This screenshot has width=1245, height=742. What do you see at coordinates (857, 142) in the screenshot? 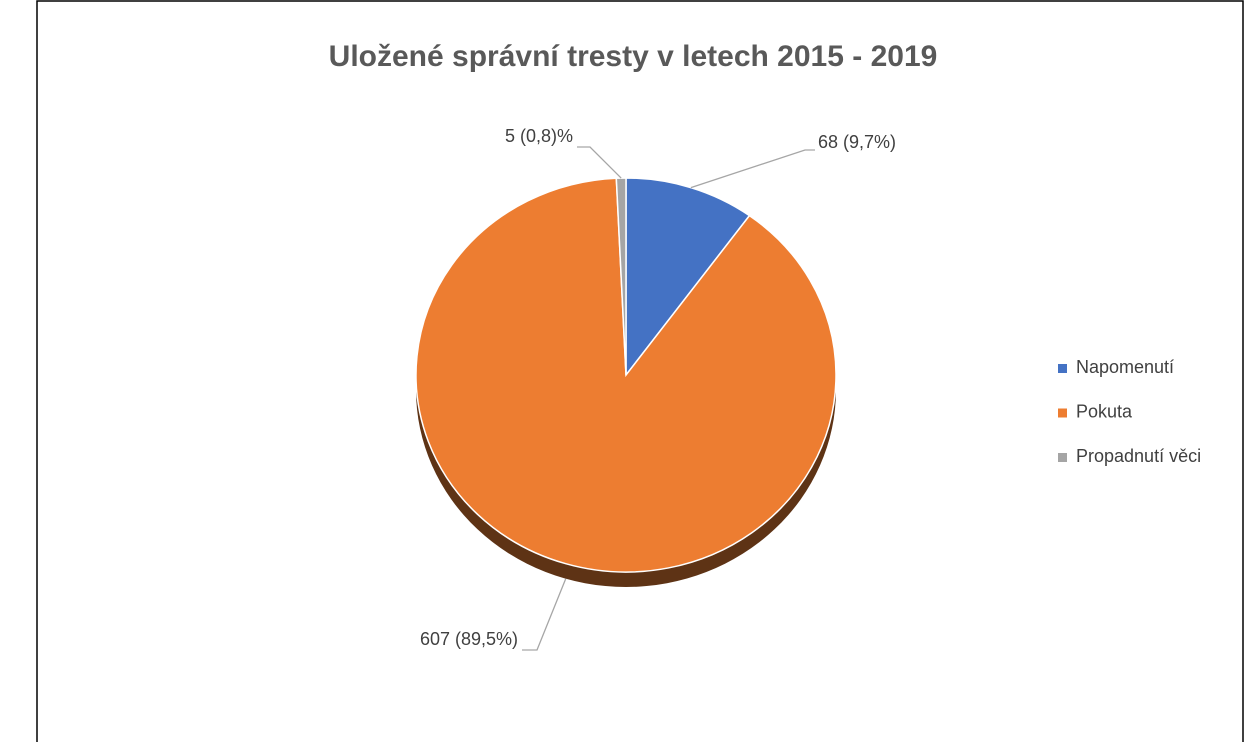
I see `data-label: 68 (9,7%)` at bounding box center [857, 142].